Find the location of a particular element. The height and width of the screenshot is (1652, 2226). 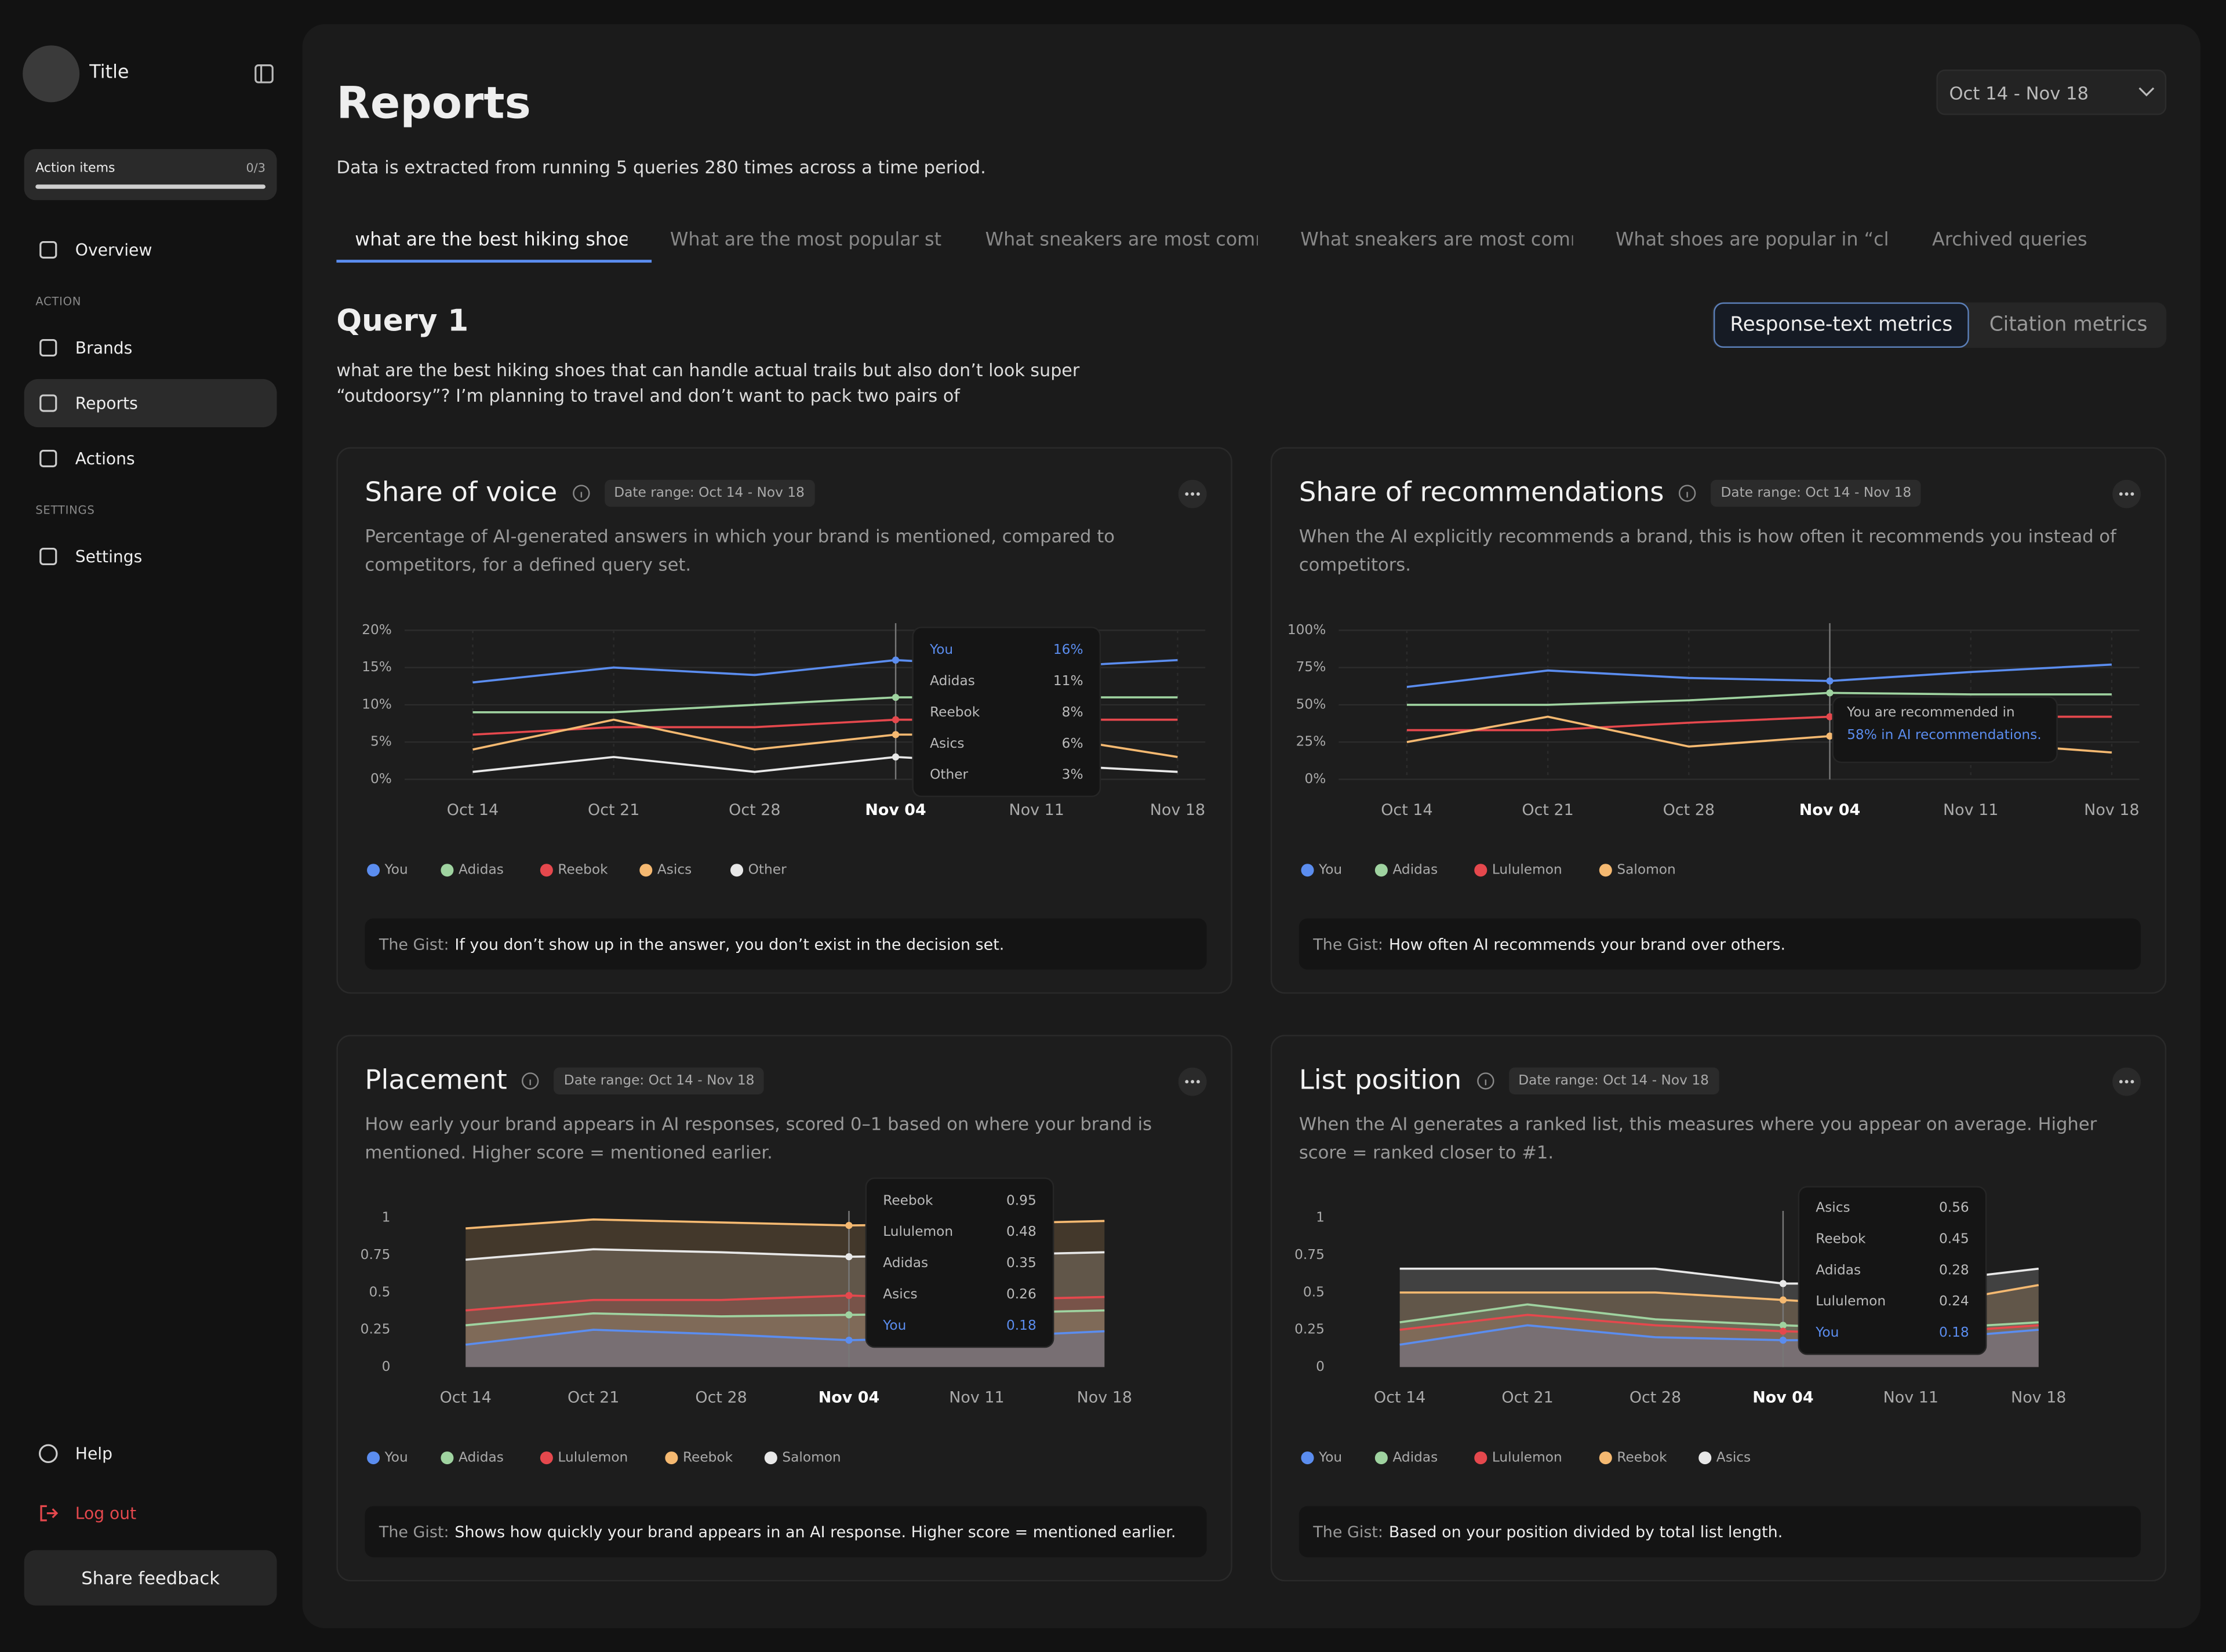

action-items: Action items 0/3 is located at coordinates (151, 175).